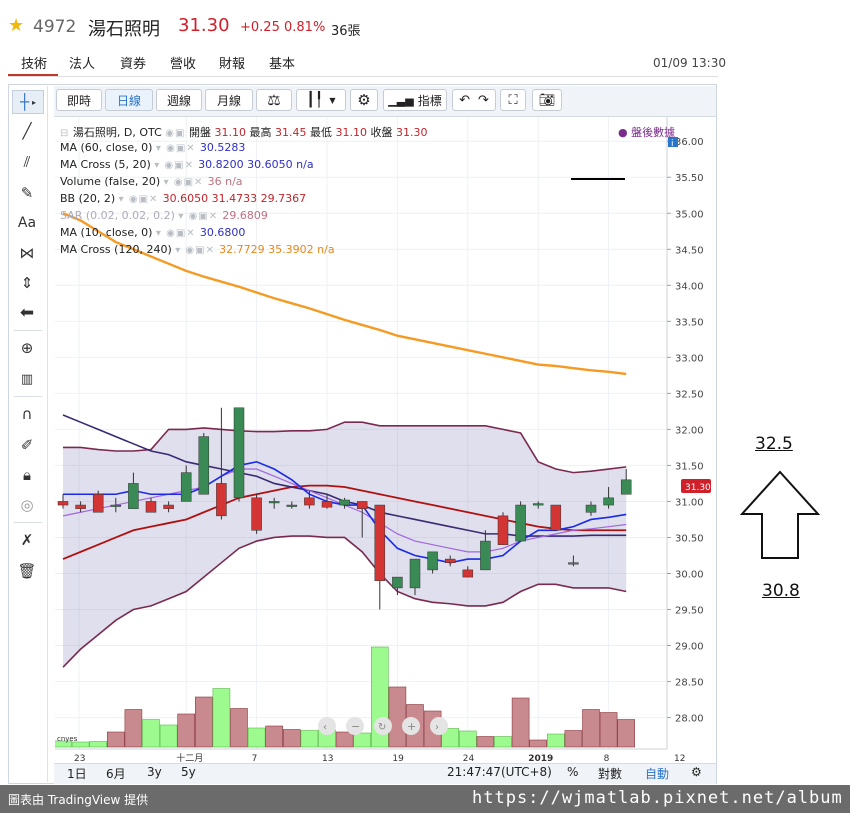 The height and width of the screenshot is (813, 850). What do you see at coordinates (27, 505) in the screenshot?
I see `hide-eye-icon: ◎` at bounding box center [27, 505].